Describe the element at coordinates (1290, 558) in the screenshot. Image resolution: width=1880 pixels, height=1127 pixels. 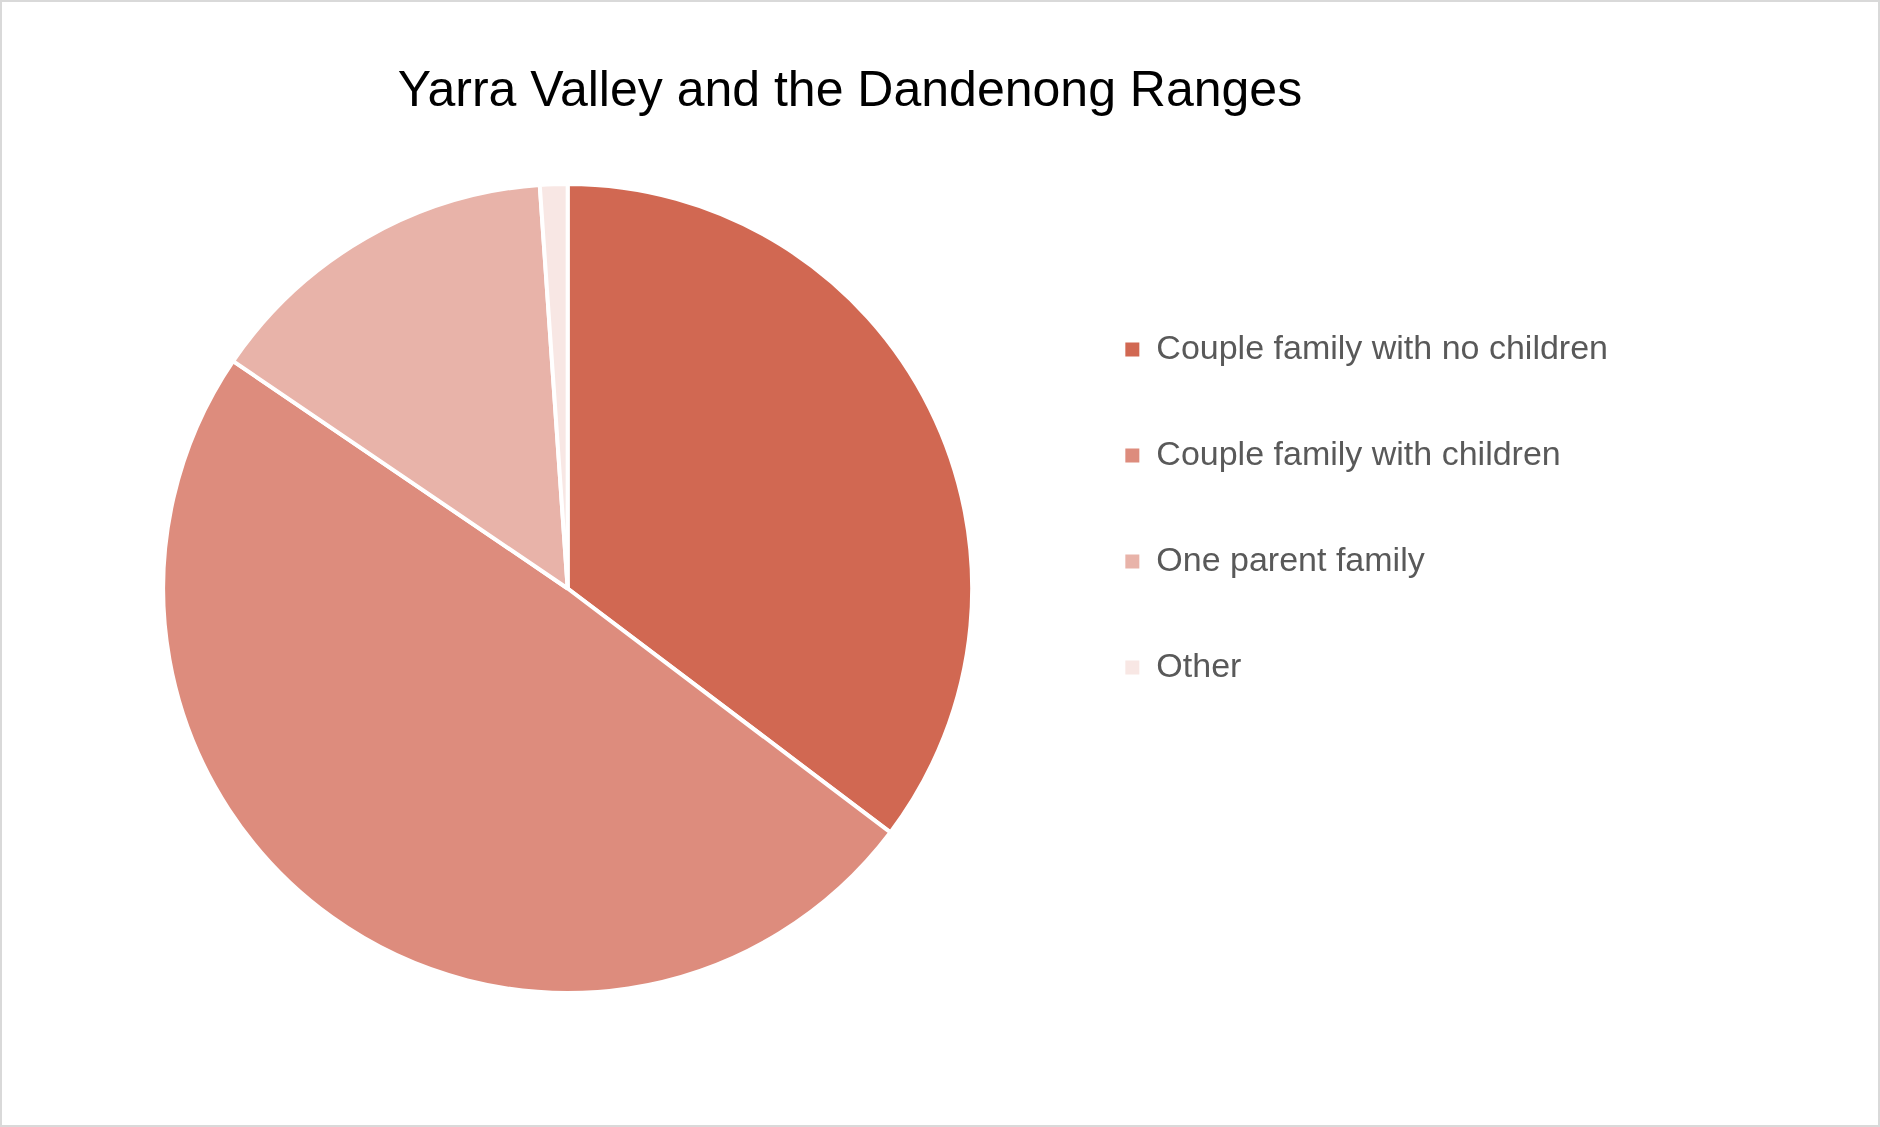
I see `legend-label: One parent family` at that location.